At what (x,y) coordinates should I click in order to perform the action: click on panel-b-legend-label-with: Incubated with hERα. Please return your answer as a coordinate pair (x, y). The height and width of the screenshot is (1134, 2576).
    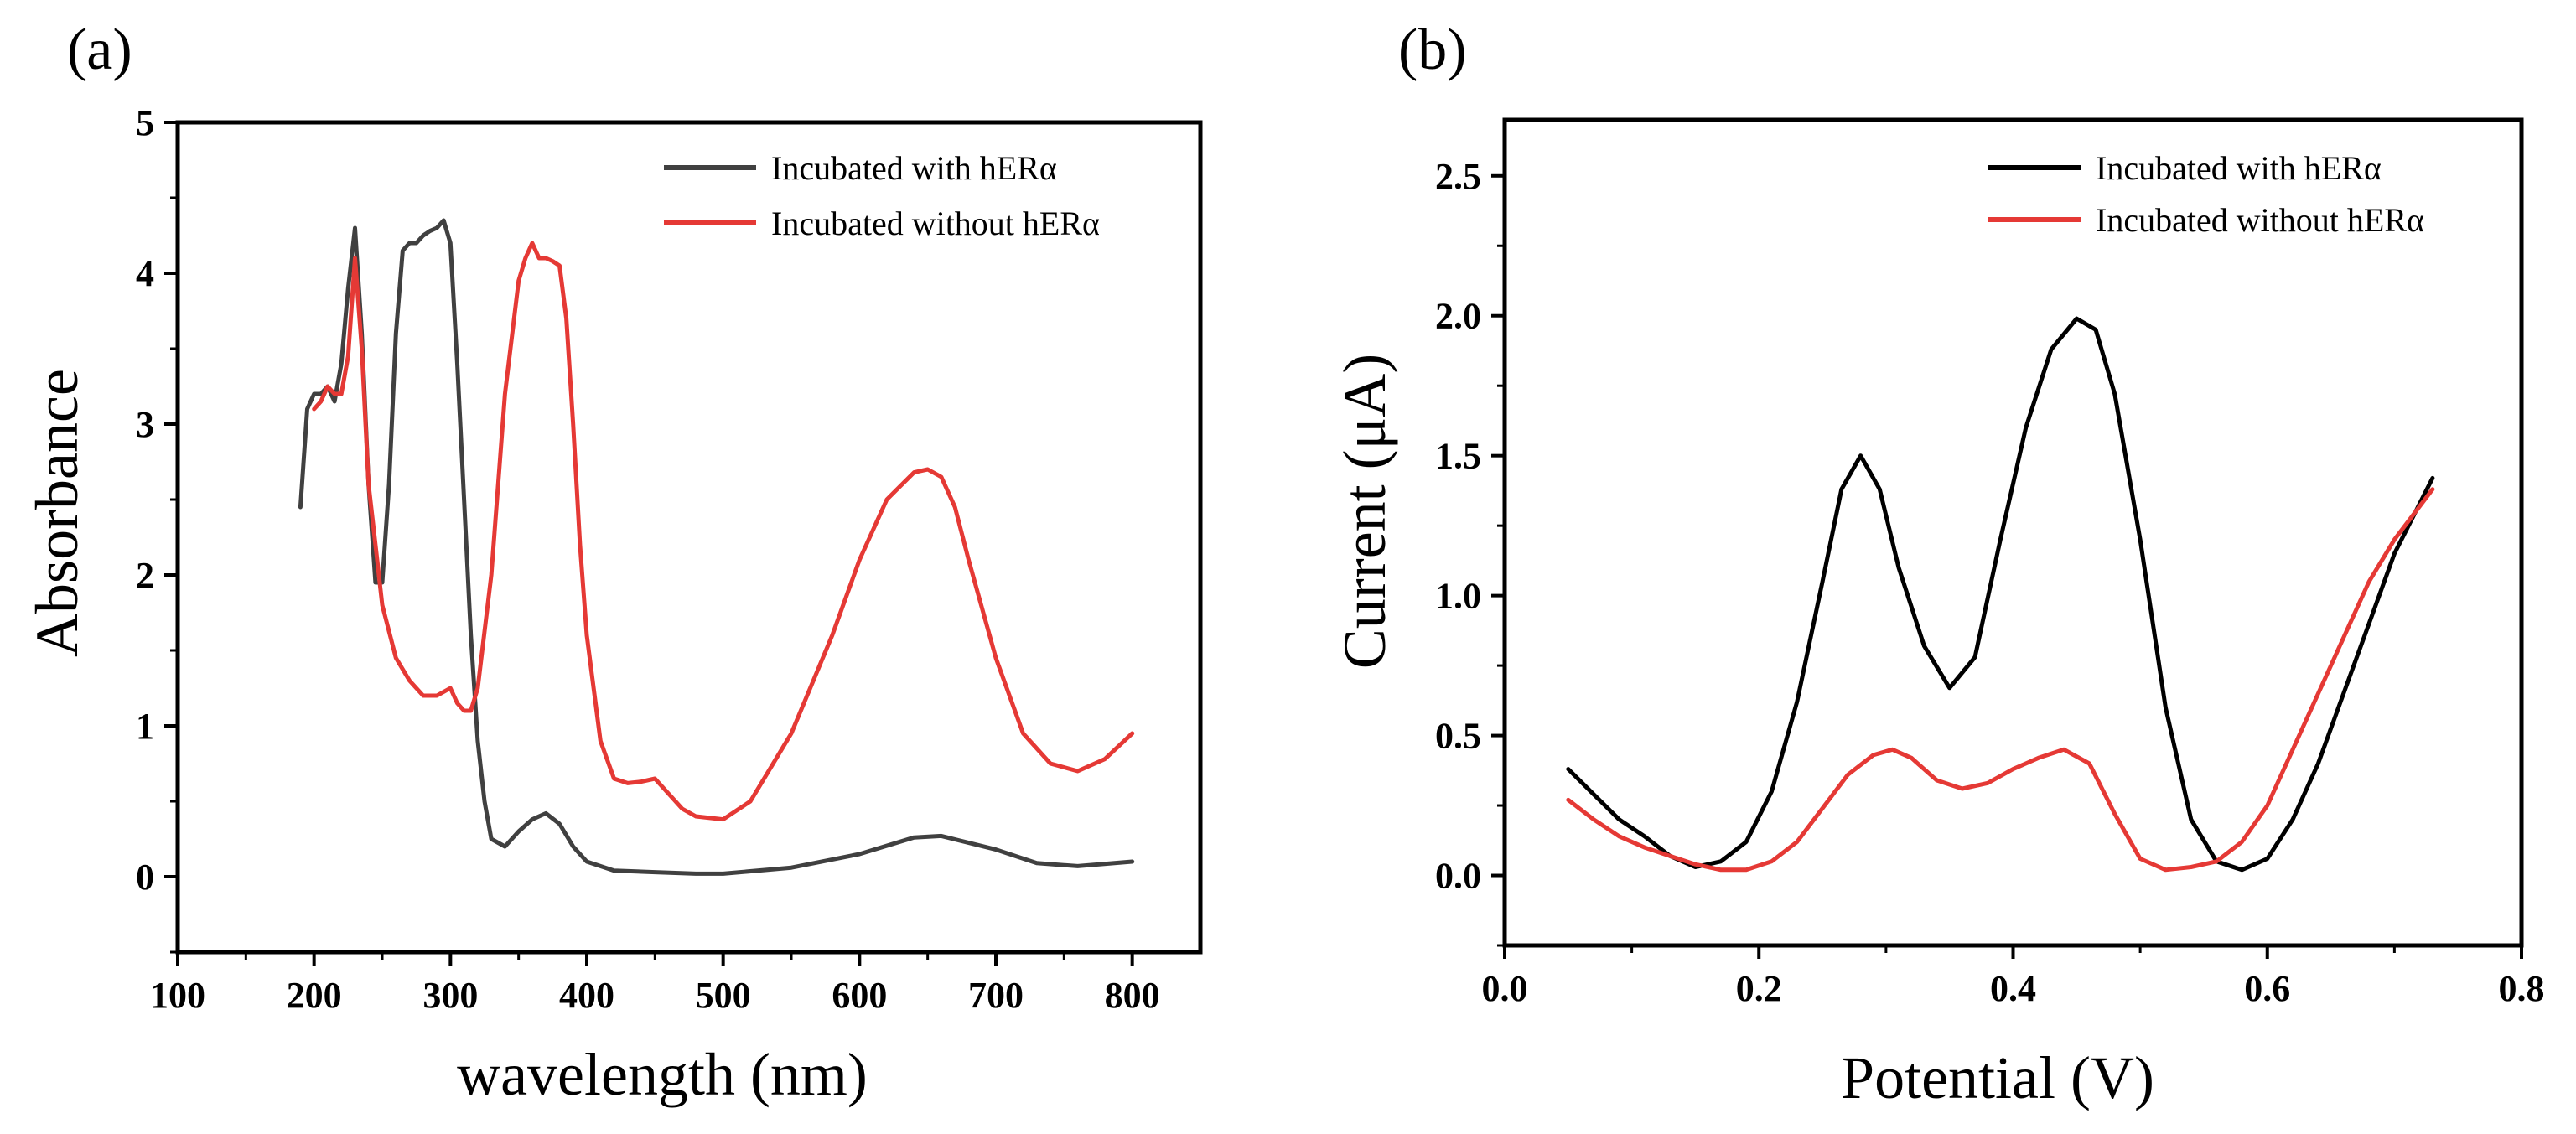
    Looking at the image, I should click on (2239, 168).